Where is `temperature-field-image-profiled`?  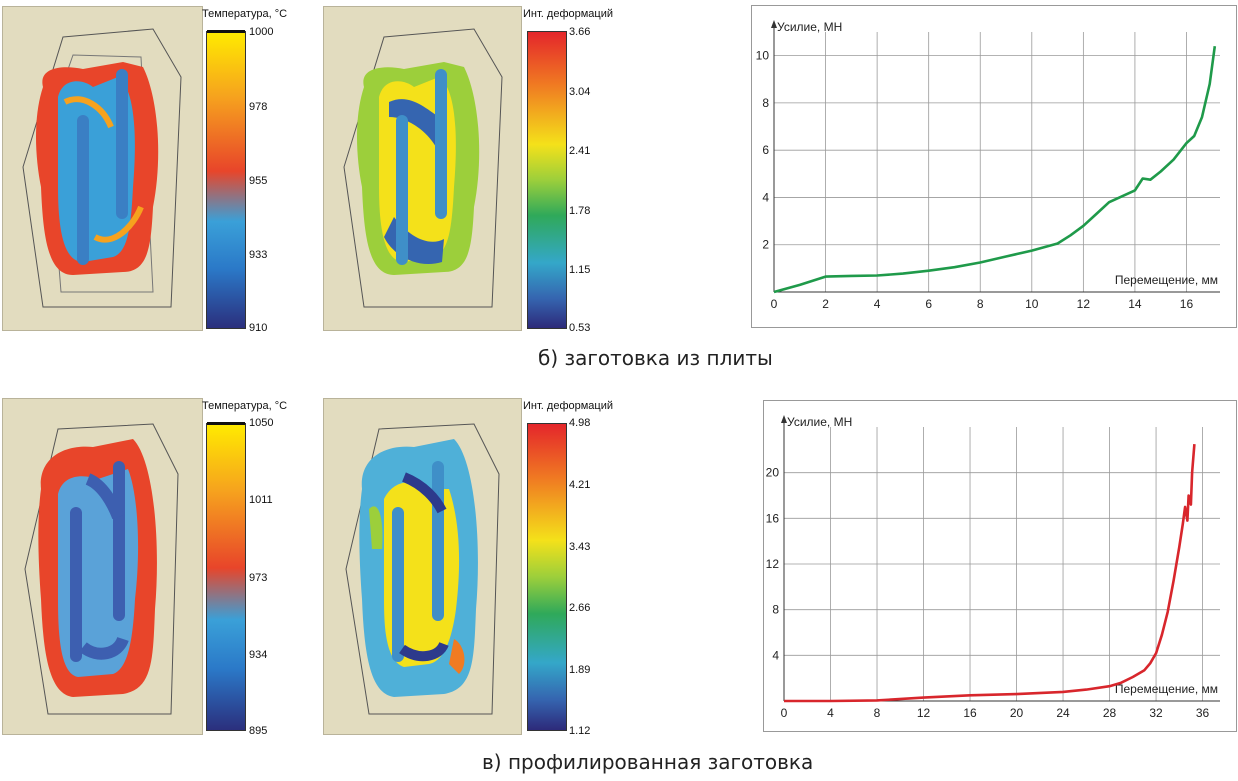
temperature-field-image-profiled is located at coordinates (102, 566).